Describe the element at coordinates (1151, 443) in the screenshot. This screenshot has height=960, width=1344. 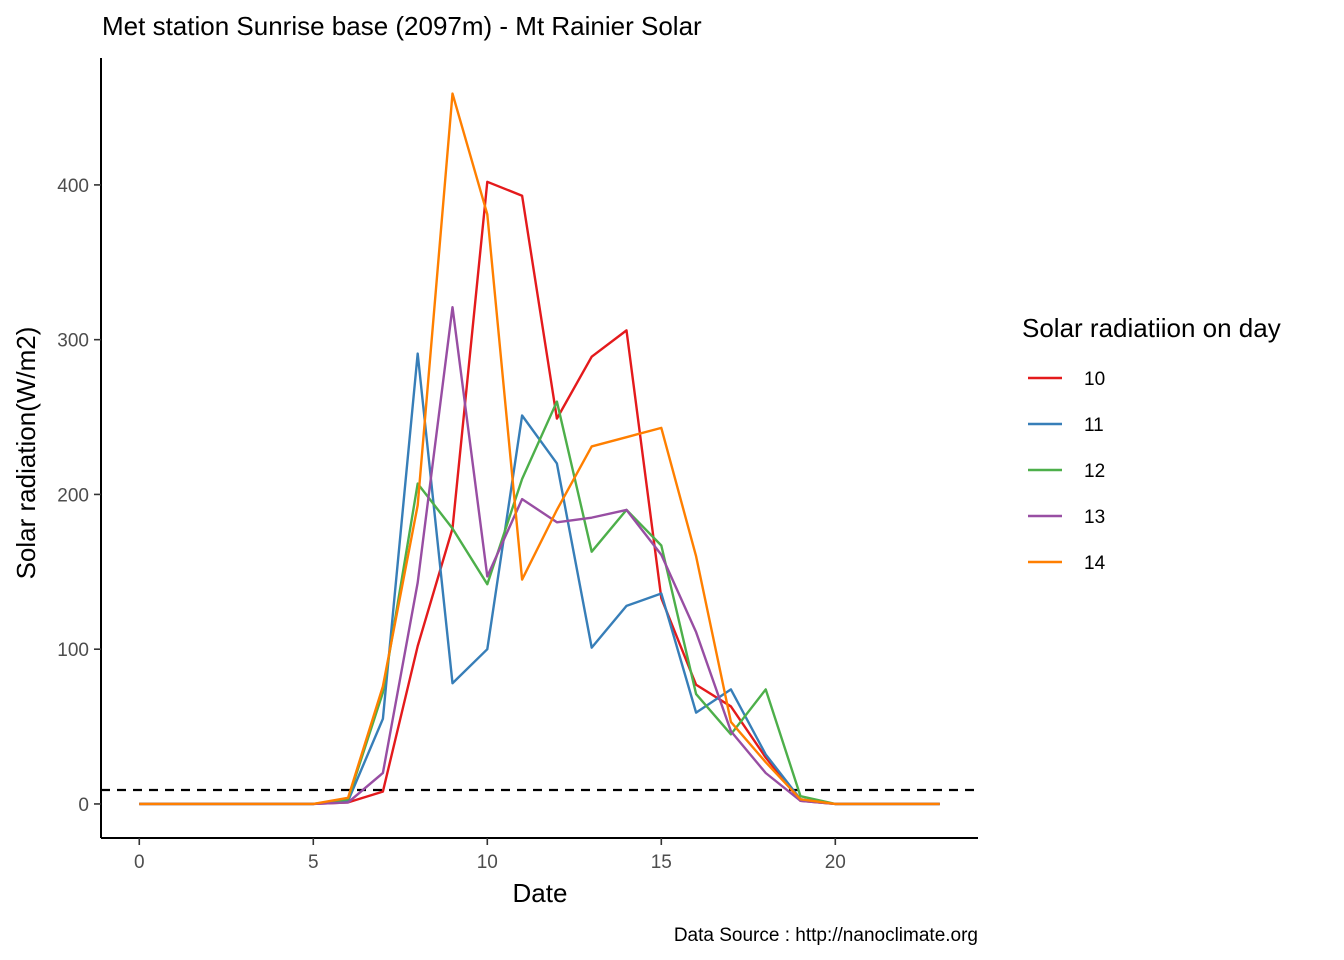
I see `legend: Solar radiatiion on day 10 11 12 13 14` at that location.